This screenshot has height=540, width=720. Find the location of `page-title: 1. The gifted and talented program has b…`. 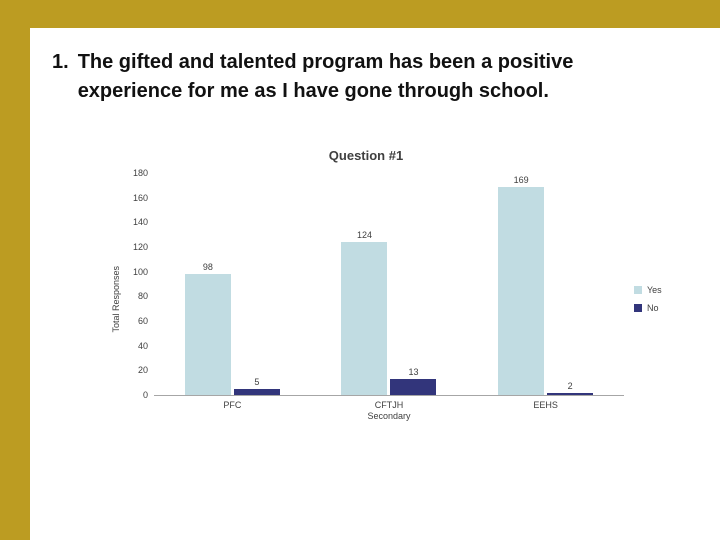

page-title: 1. The gifted and talented program has b… is located at coordinates (352, 77).